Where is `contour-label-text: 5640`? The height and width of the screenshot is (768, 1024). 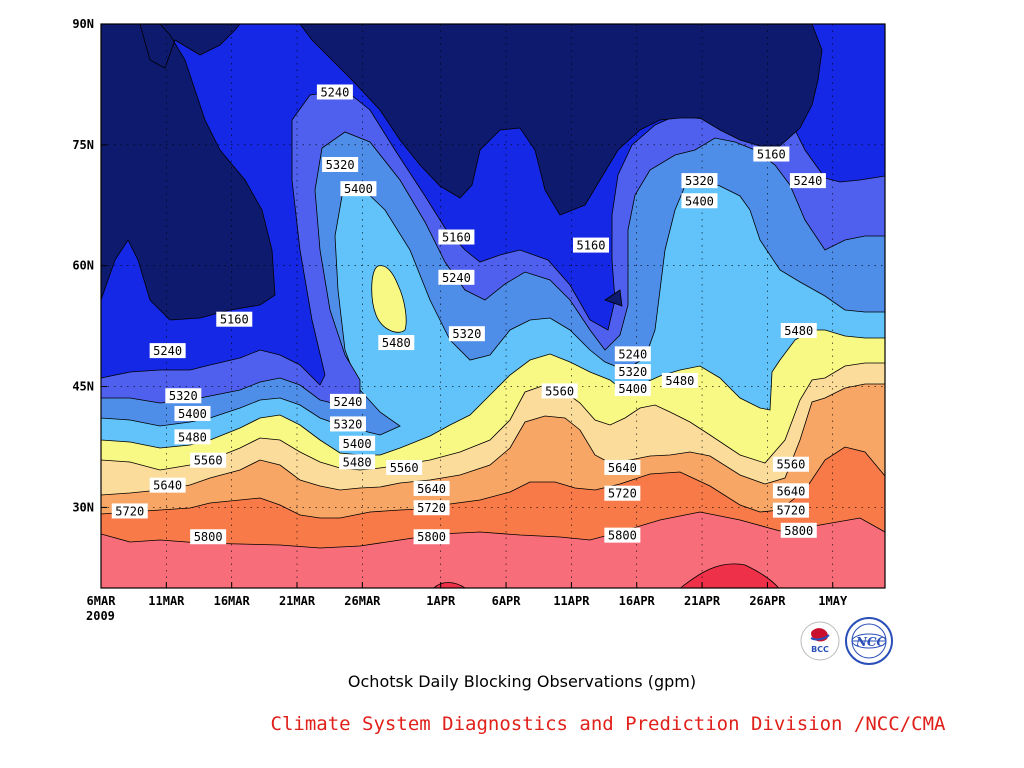 contour-label-text: 5640 is located at coordinates (167, 486).